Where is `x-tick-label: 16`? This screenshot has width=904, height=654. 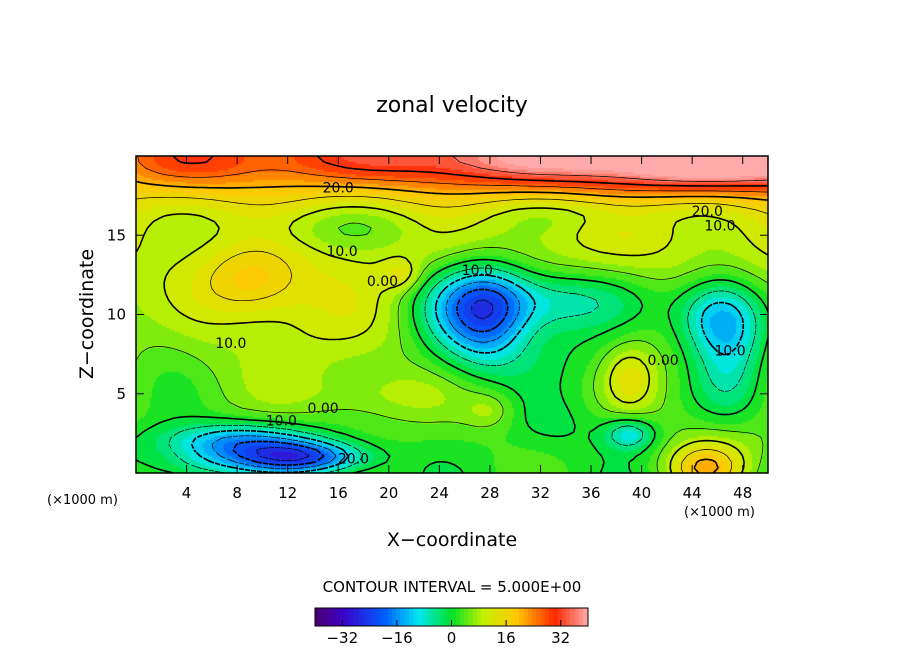 x-tick-label: 16 is located at coordinates (338, 493).